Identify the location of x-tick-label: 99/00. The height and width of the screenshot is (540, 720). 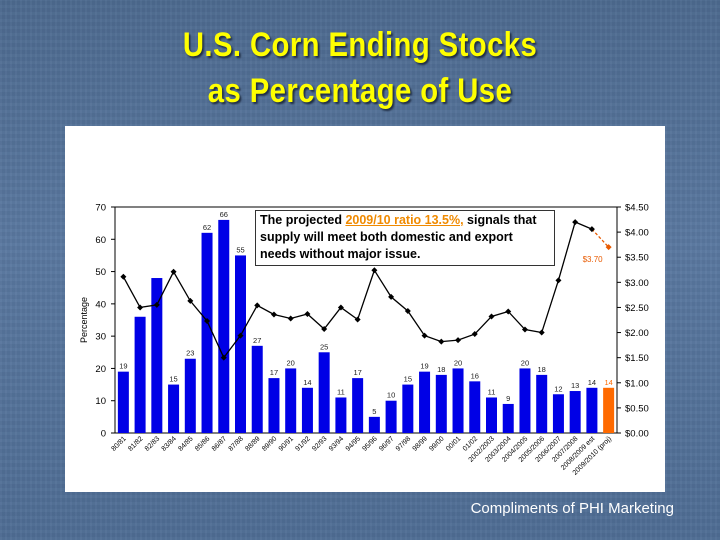
(436, 443).